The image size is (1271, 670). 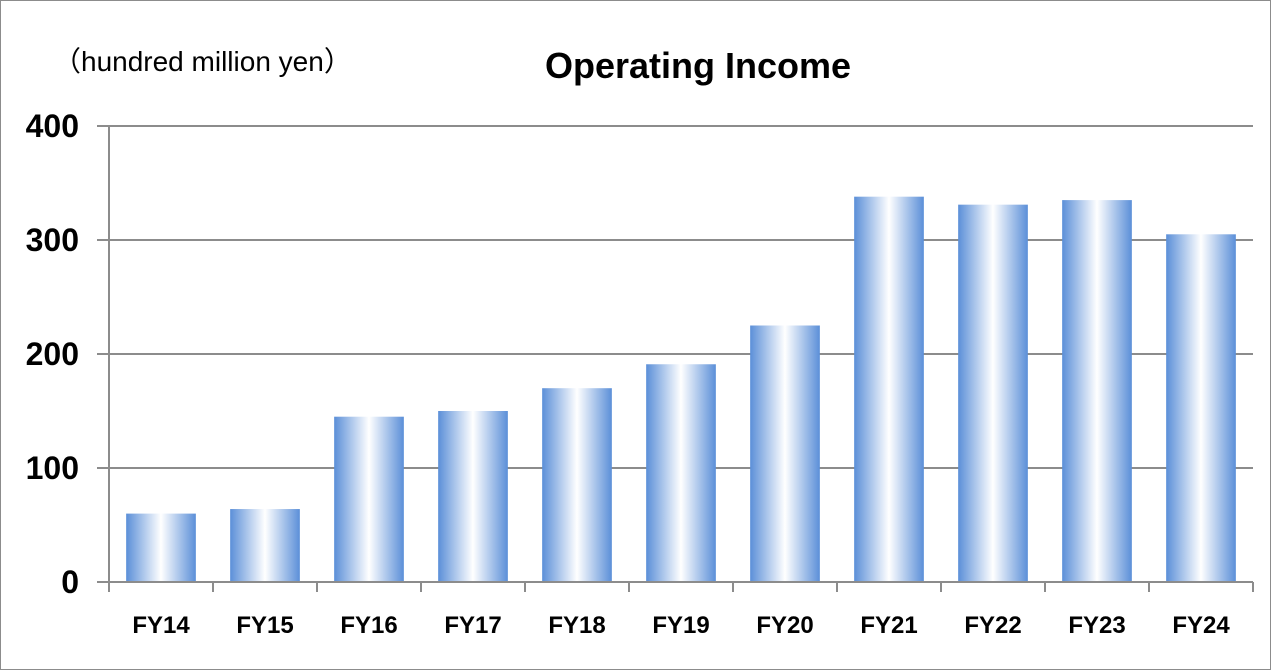 I want to click on bar-fy14, so click(x=161, y=547).